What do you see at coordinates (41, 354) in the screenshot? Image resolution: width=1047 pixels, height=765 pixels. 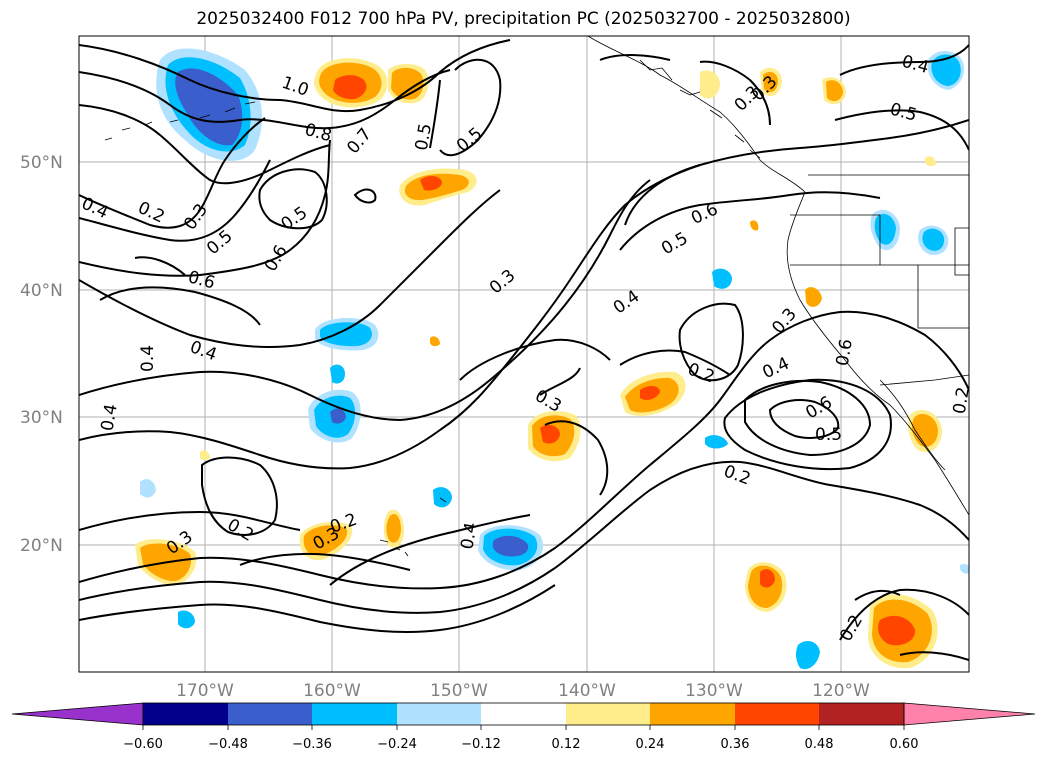 I see `latitude-labels: 50°N 40°N 30°N 20°N` at bounding box center [41, 354].